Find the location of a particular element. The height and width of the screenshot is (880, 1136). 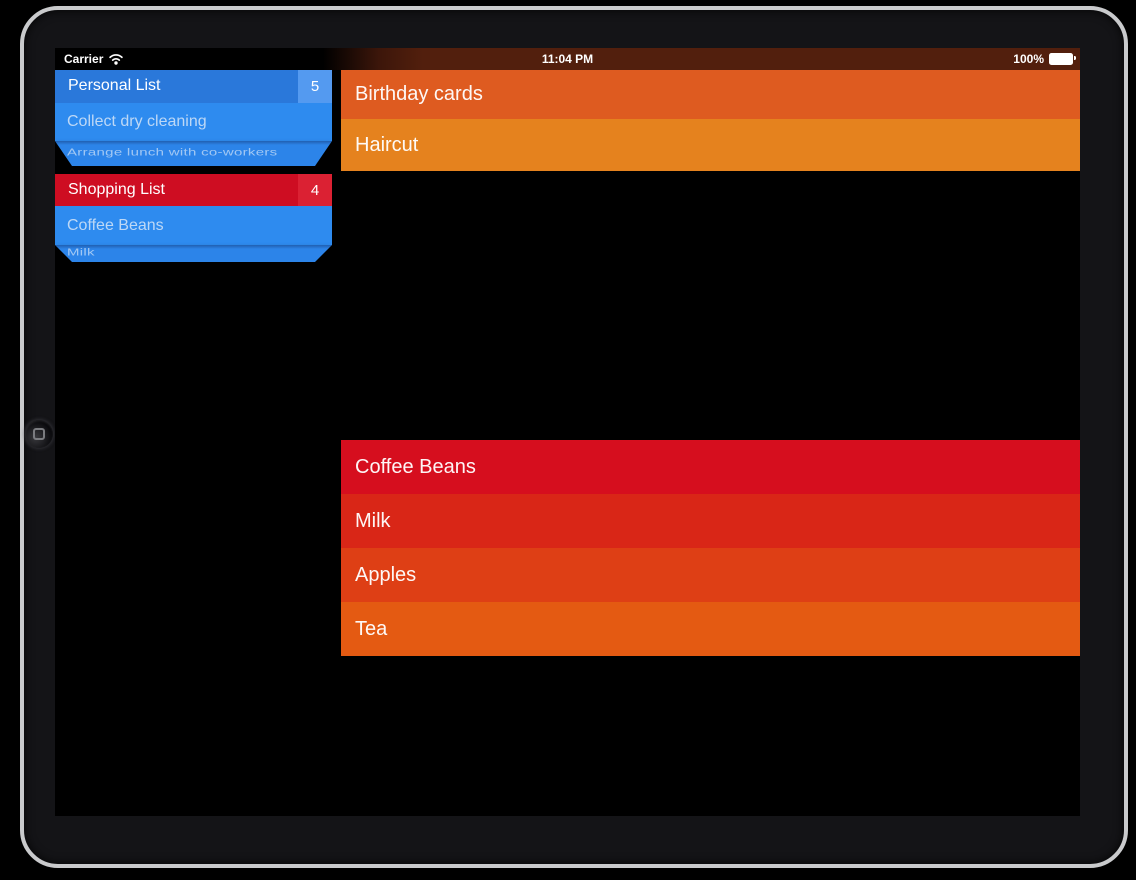

detail-task-row: Birthday cards is located at coordinates (710, 94).